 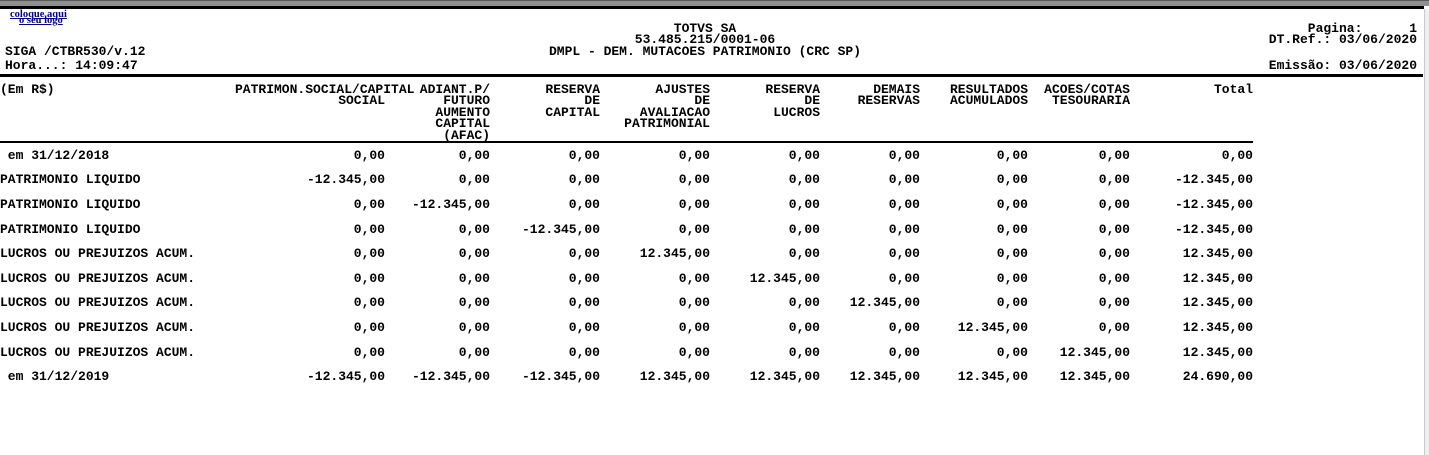 What do you see at coordinates (1342, 39) in the screenshot?
I see `reference-date: DT.Ref.: 03/06/2020` at bounding box center [1342, 39].